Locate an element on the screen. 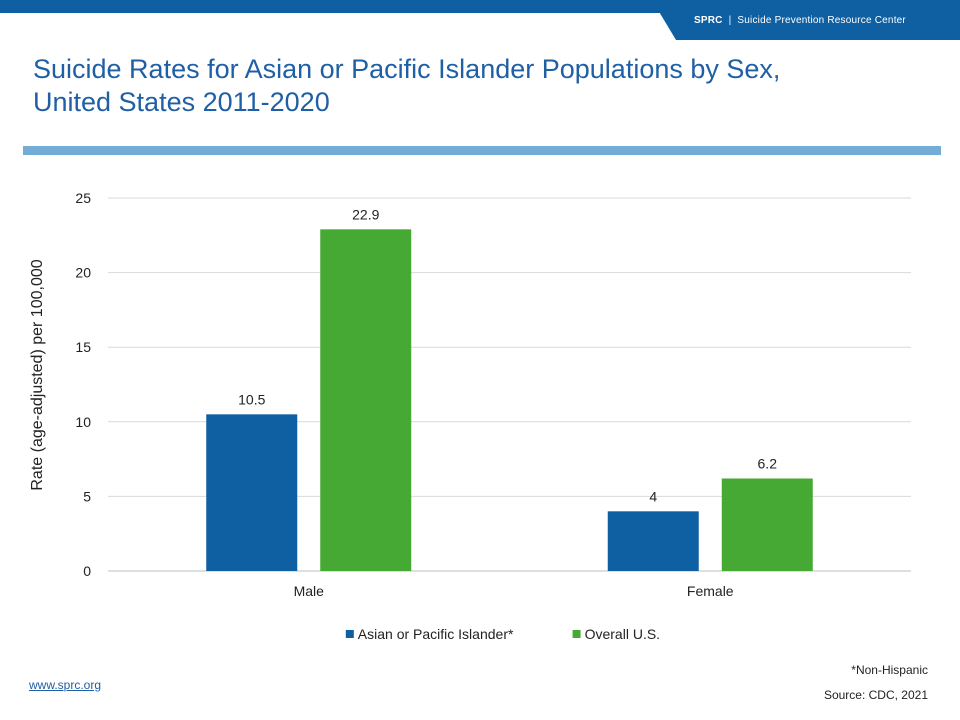 The image size is (960, 720). y-tick-label: 0 is located at coordinates (87, 571).